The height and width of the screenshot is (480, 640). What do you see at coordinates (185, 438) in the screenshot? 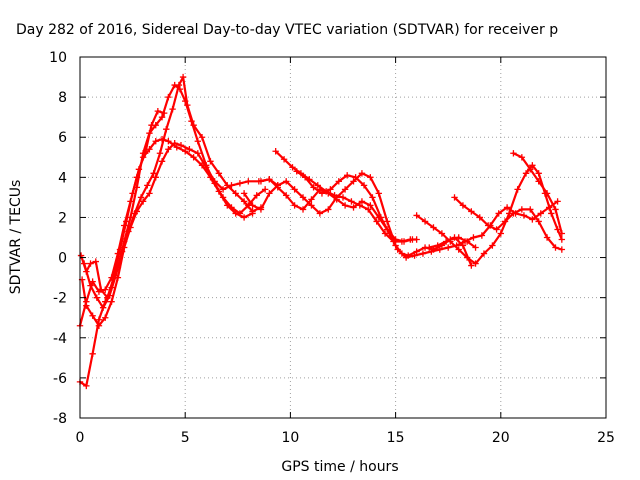
I see `x-tick-label: 5` at bounding box center [185, 438].